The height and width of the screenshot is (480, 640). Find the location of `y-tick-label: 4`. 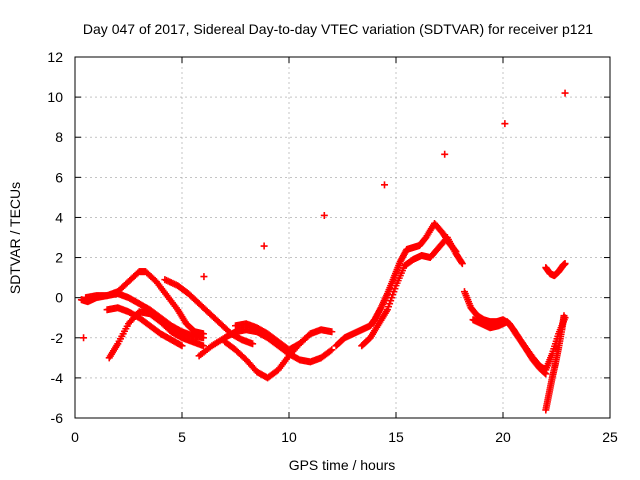

y-tick-label: 4 is located at coordinates (59, 217).